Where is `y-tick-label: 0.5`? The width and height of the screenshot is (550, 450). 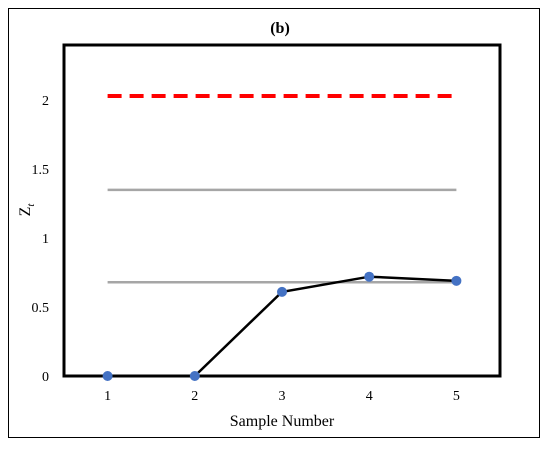 y-tick-label: 0.5 is located at coordinates (41, 308).